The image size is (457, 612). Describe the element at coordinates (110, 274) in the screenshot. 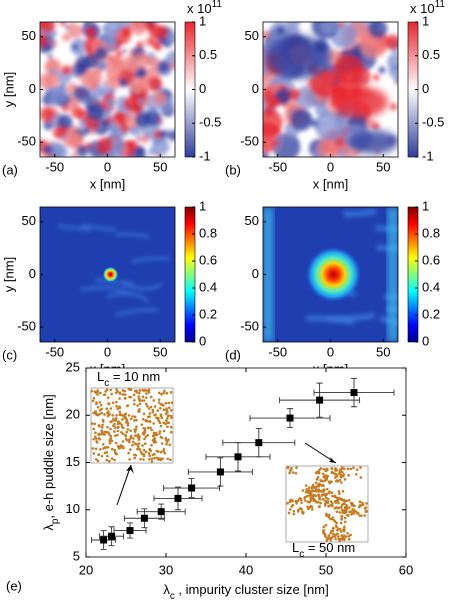

I see `map-peak` at that location.